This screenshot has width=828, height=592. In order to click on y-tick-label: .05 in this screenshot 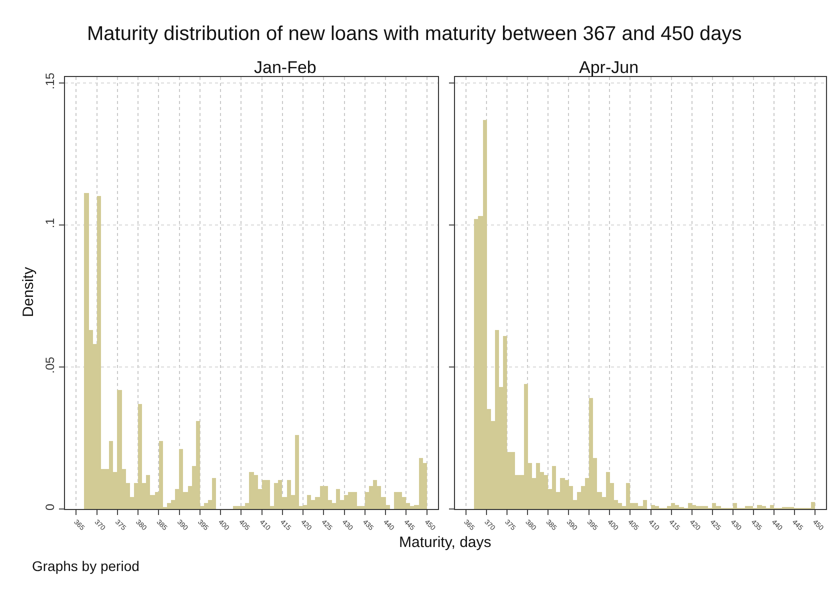, I will do `click(50, 365)`.